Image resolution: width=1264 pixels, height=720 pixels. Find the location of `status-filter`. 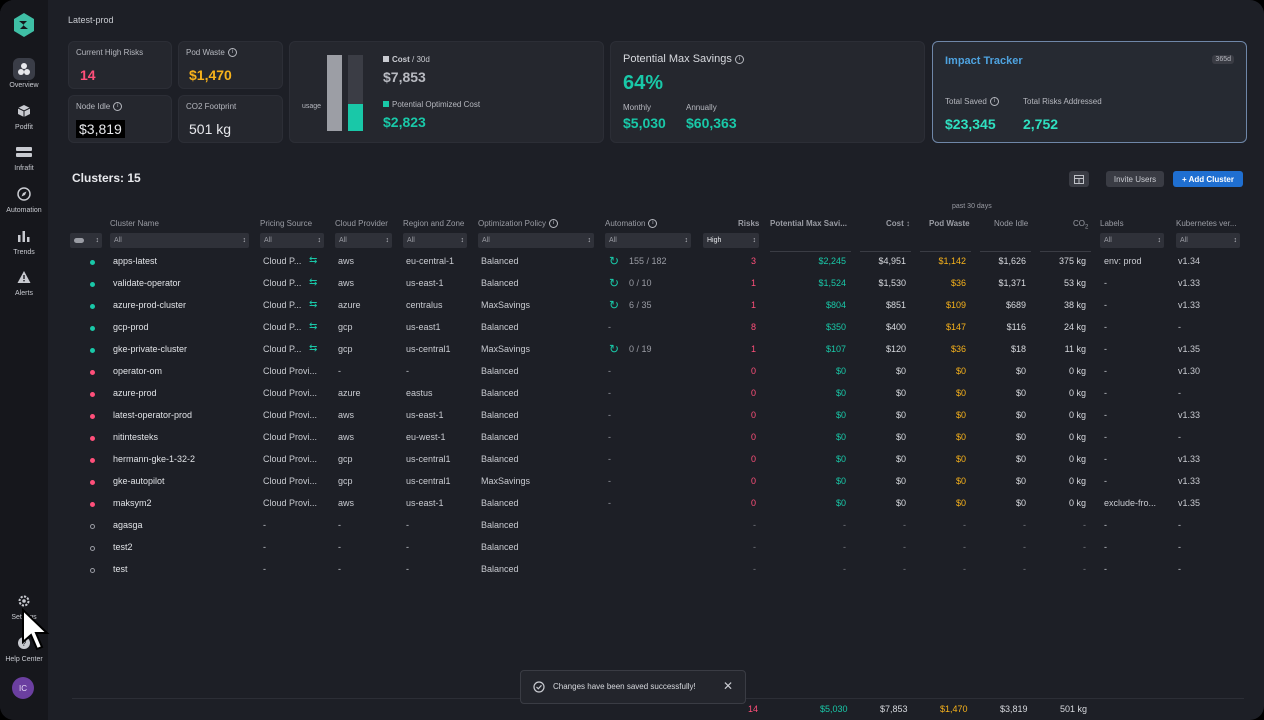

status-filter is located at coordinates (86, 240).